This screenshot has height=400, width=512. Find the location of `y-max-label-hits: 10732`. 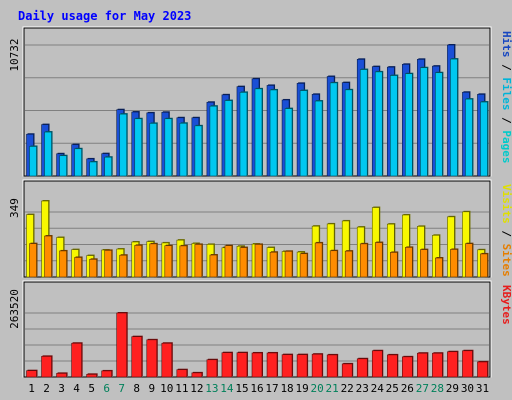

y-max-label-hits: 10732 is located at coordinates (14, 54).